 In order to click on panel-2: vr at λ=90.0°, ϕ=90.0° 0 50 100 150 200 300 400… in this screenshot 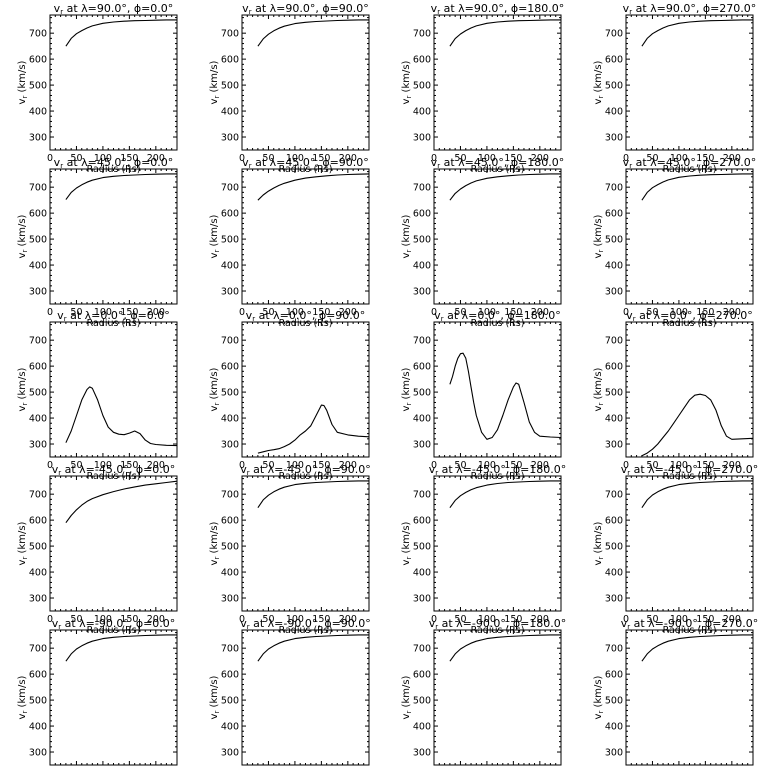, I will do `click(289, 88)`.